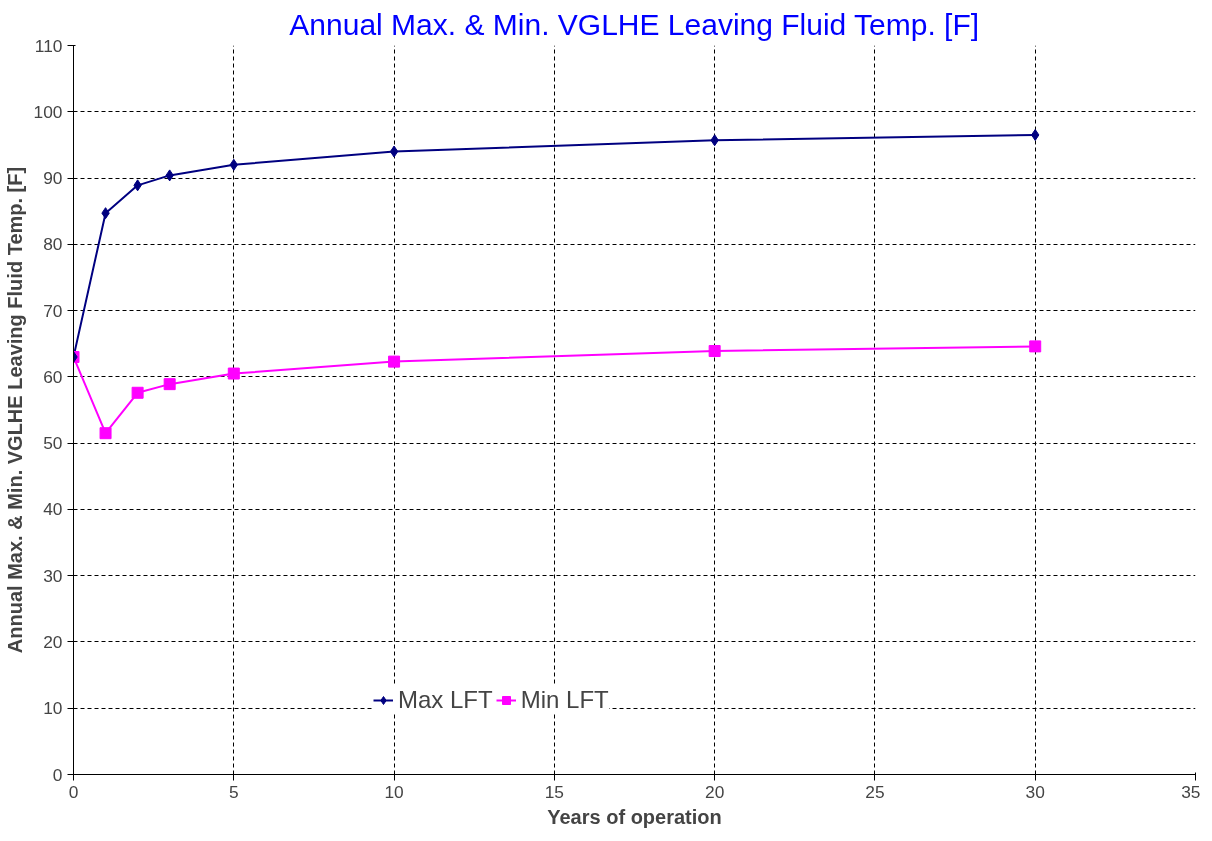 The height and width of the screenshot is (841, 1212). I want to click on legend-label: Min LFT, so click(564, 700).